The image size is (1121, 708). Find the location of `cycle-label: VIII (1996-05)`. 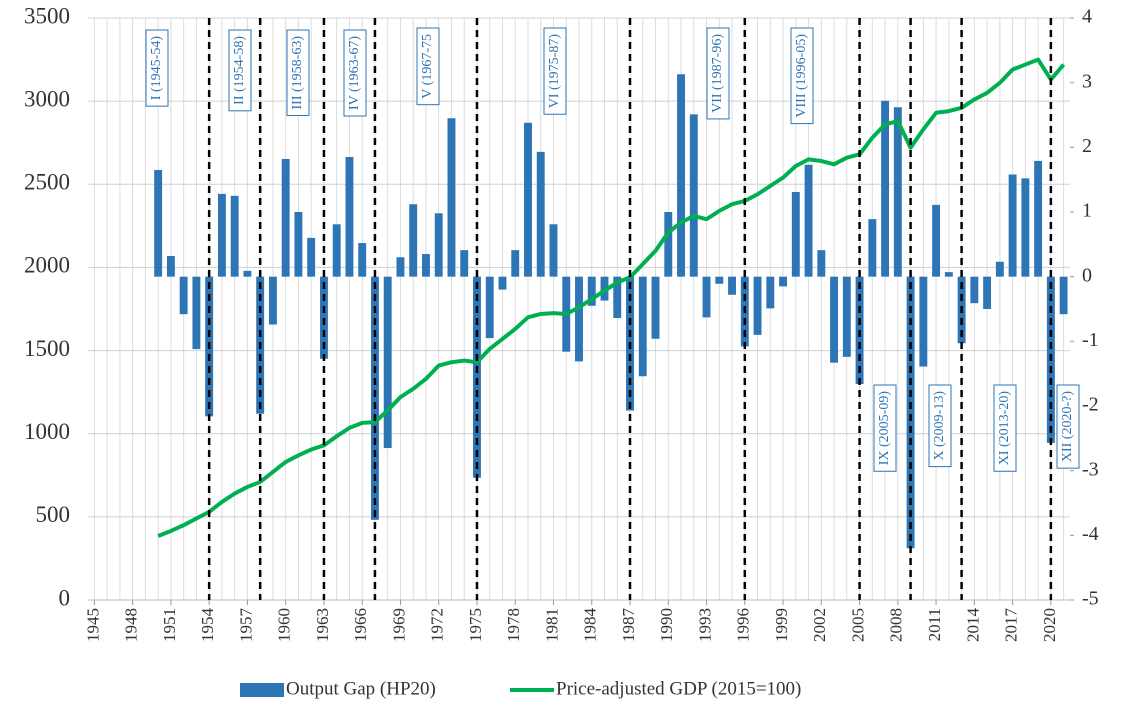

cycle-label: VIII (1996-05) is located at coordinates (802, 76).